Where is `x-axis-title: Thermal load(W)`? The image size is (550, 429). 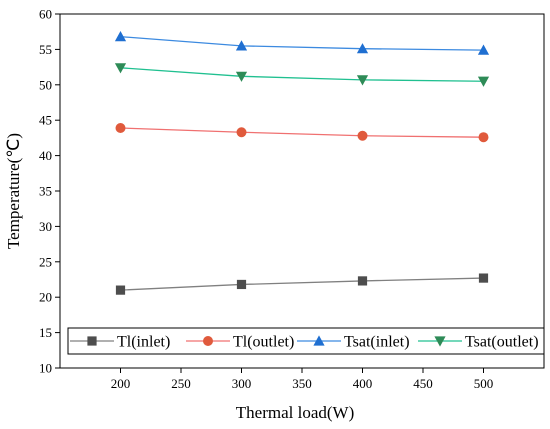 x-axis-title: Thermal load(W) is located at coordinates (295, 412).